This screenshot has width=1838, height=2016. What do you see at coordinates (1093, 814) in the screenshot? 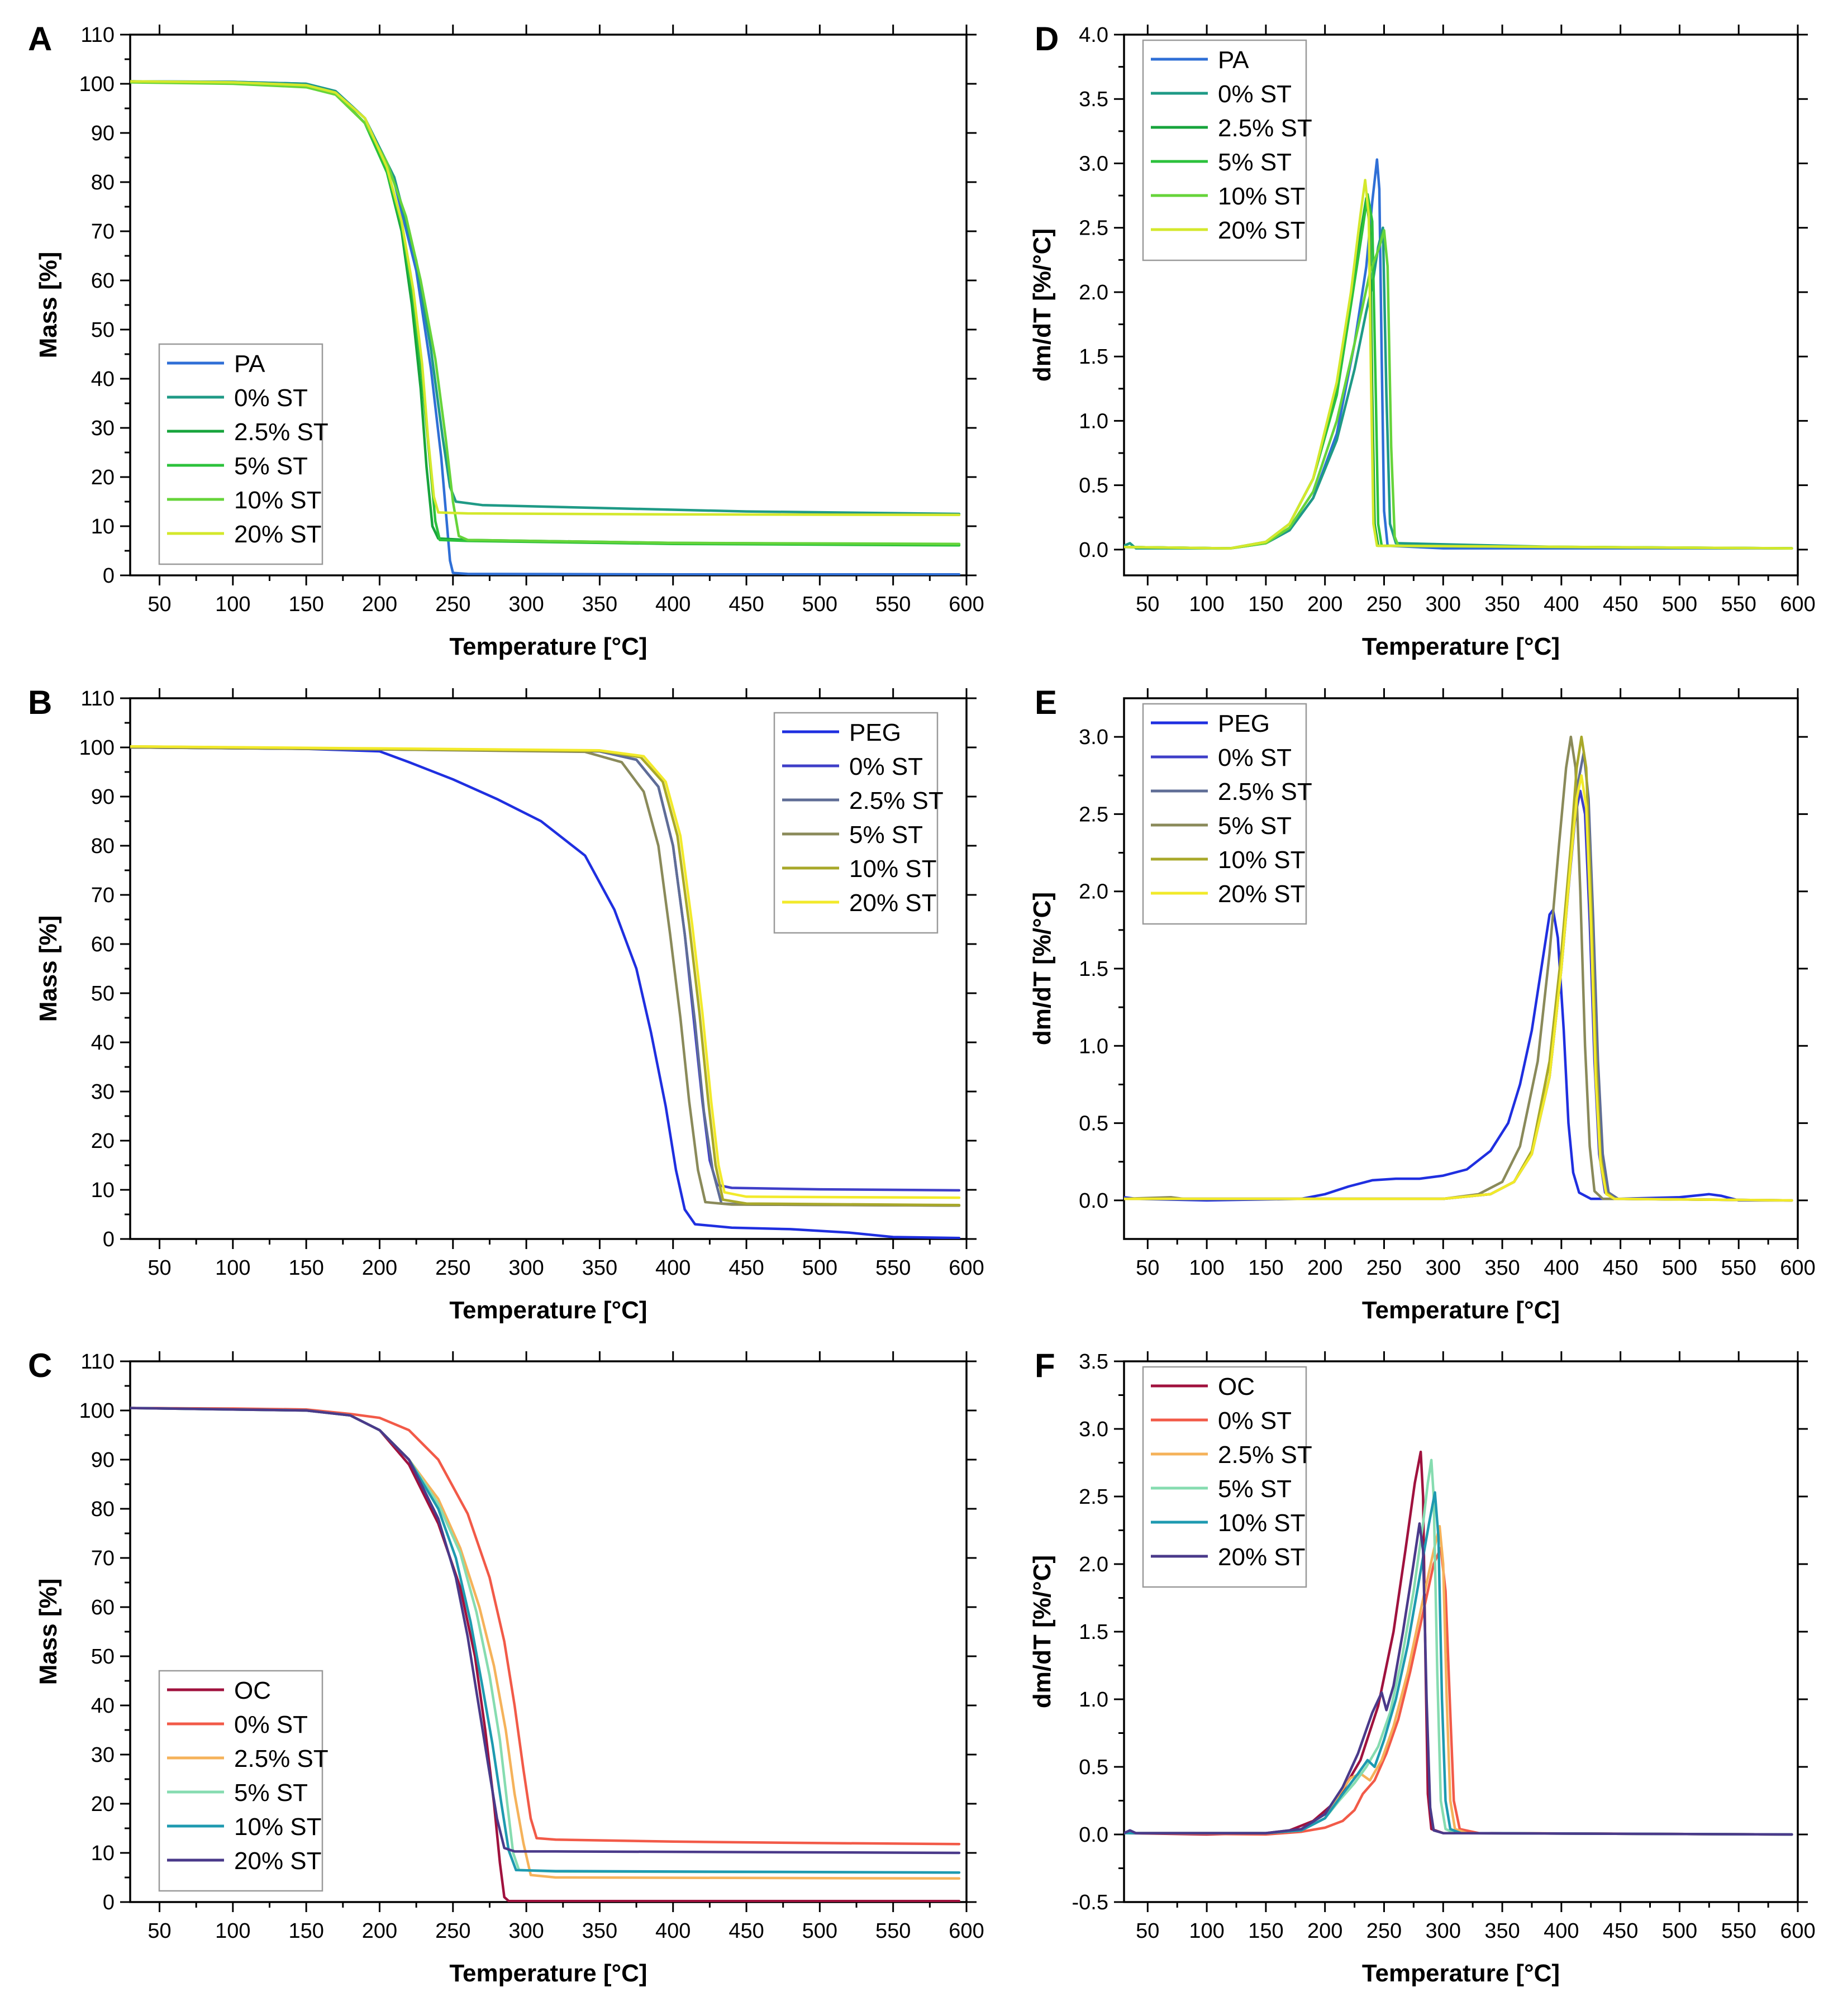
I see `y-tick-label: 2.5` at bounding box center [1093, 814].